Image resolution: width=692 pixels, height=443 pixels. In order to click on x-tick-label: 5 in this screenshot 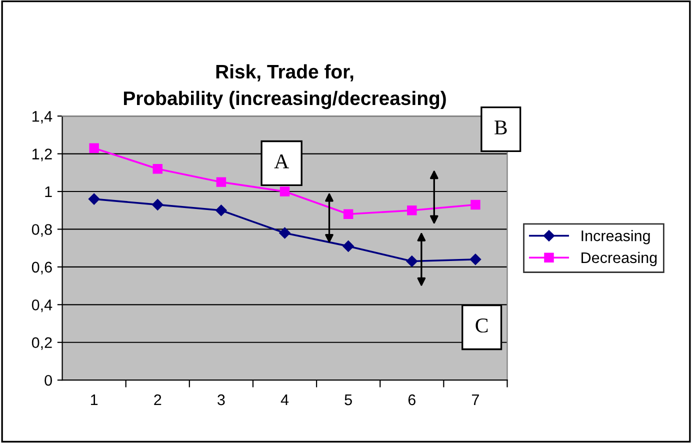, I will do `click(348, 400)`.